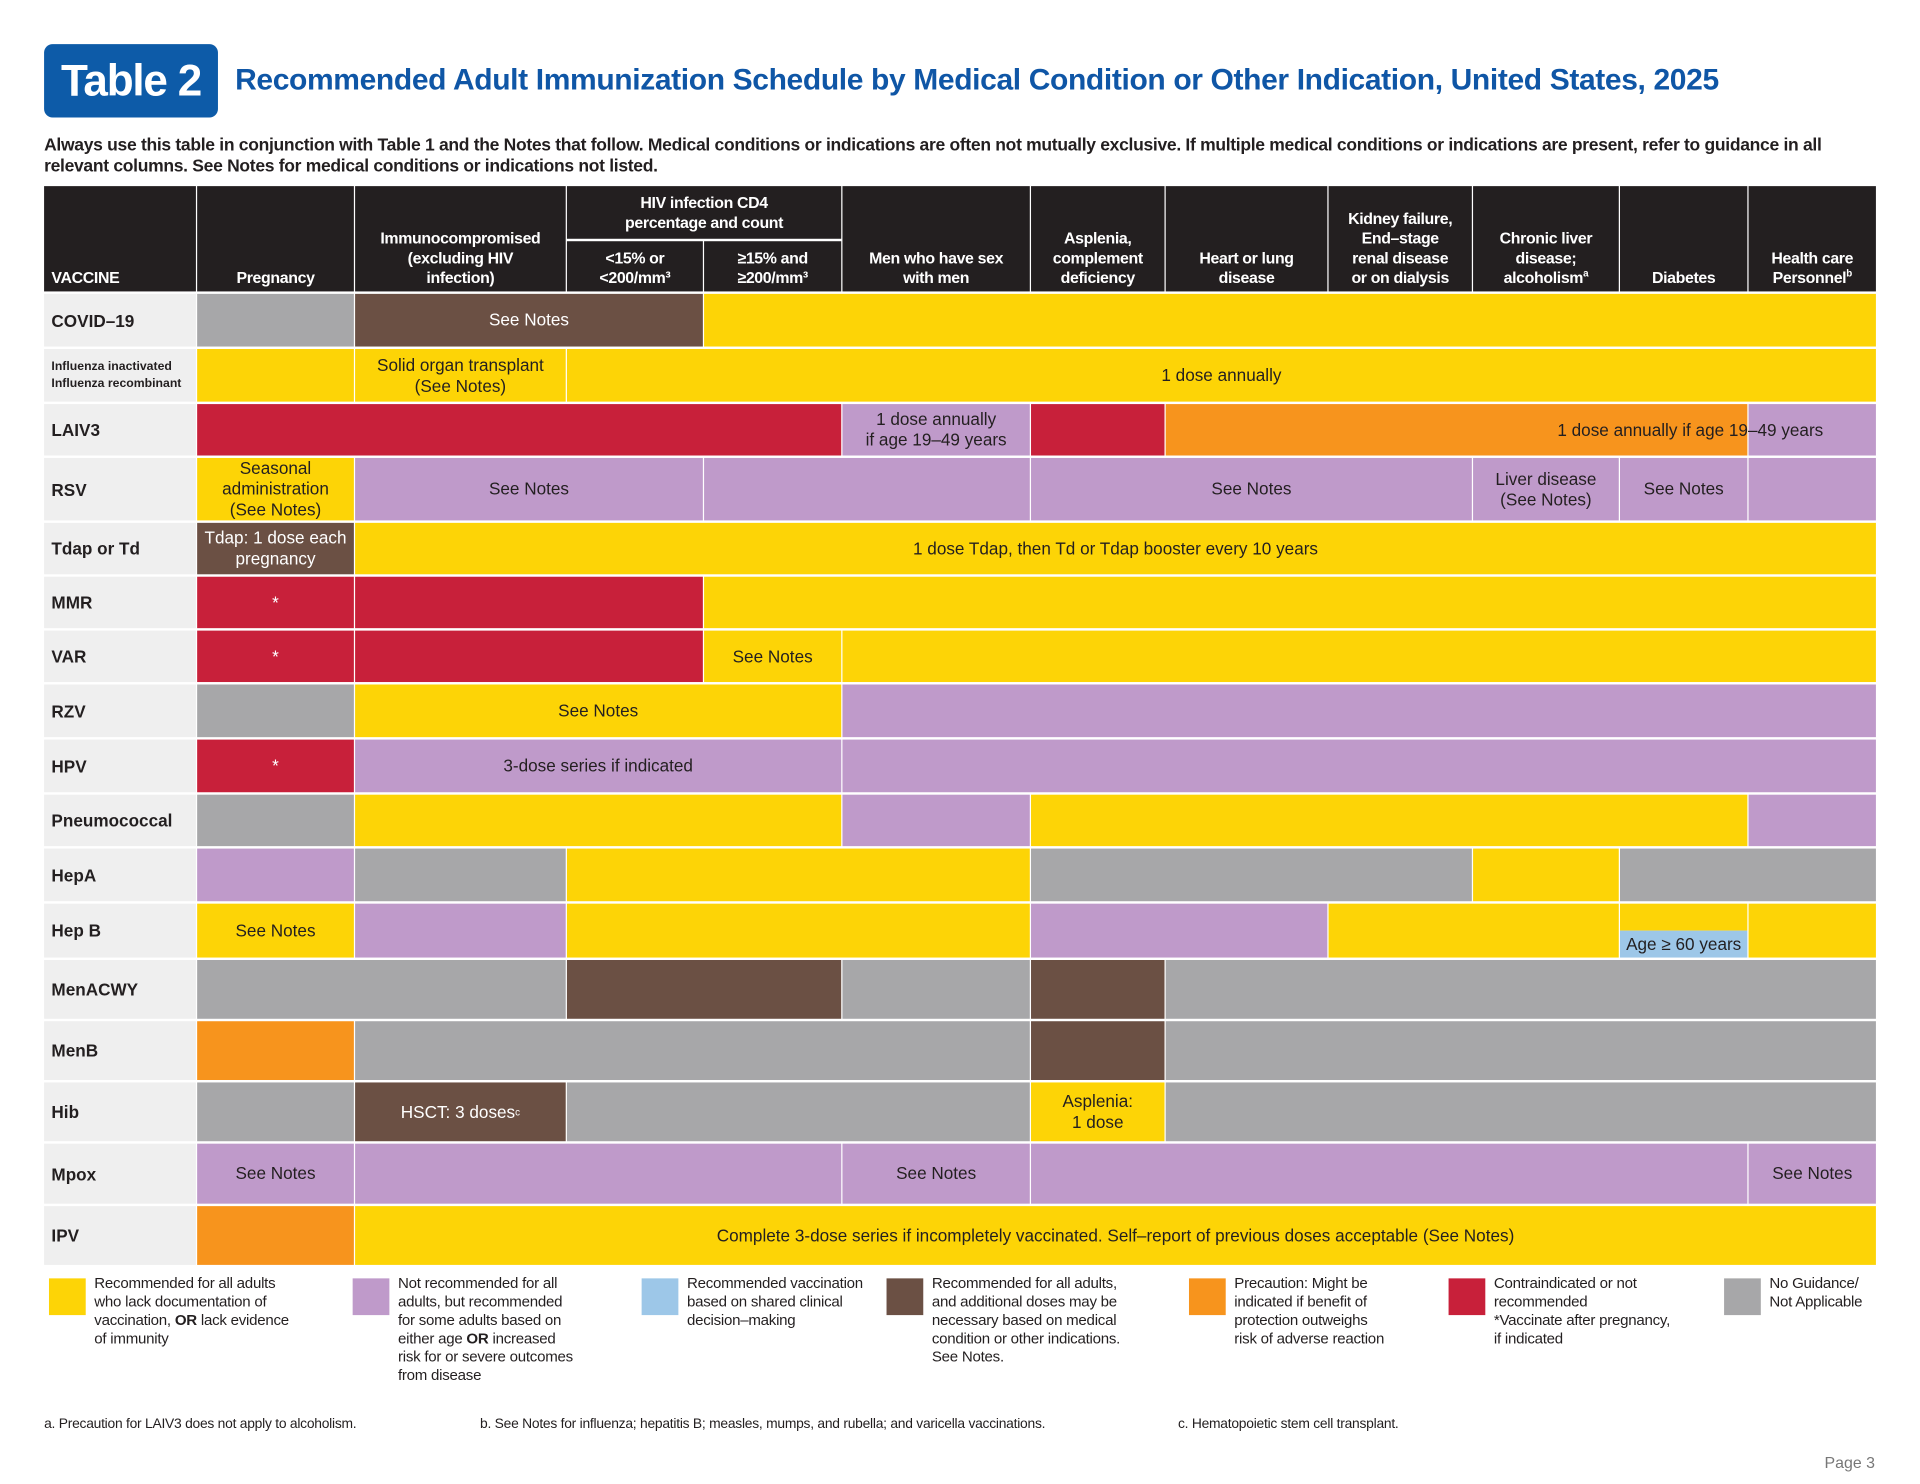 The height and width of the screenshot is (1484, 1920). Describe the element at coordinates (460, 375) in the screenshot. I see `schedule-cell-yellow: Solid organ transplant (See Notes)` at that location.